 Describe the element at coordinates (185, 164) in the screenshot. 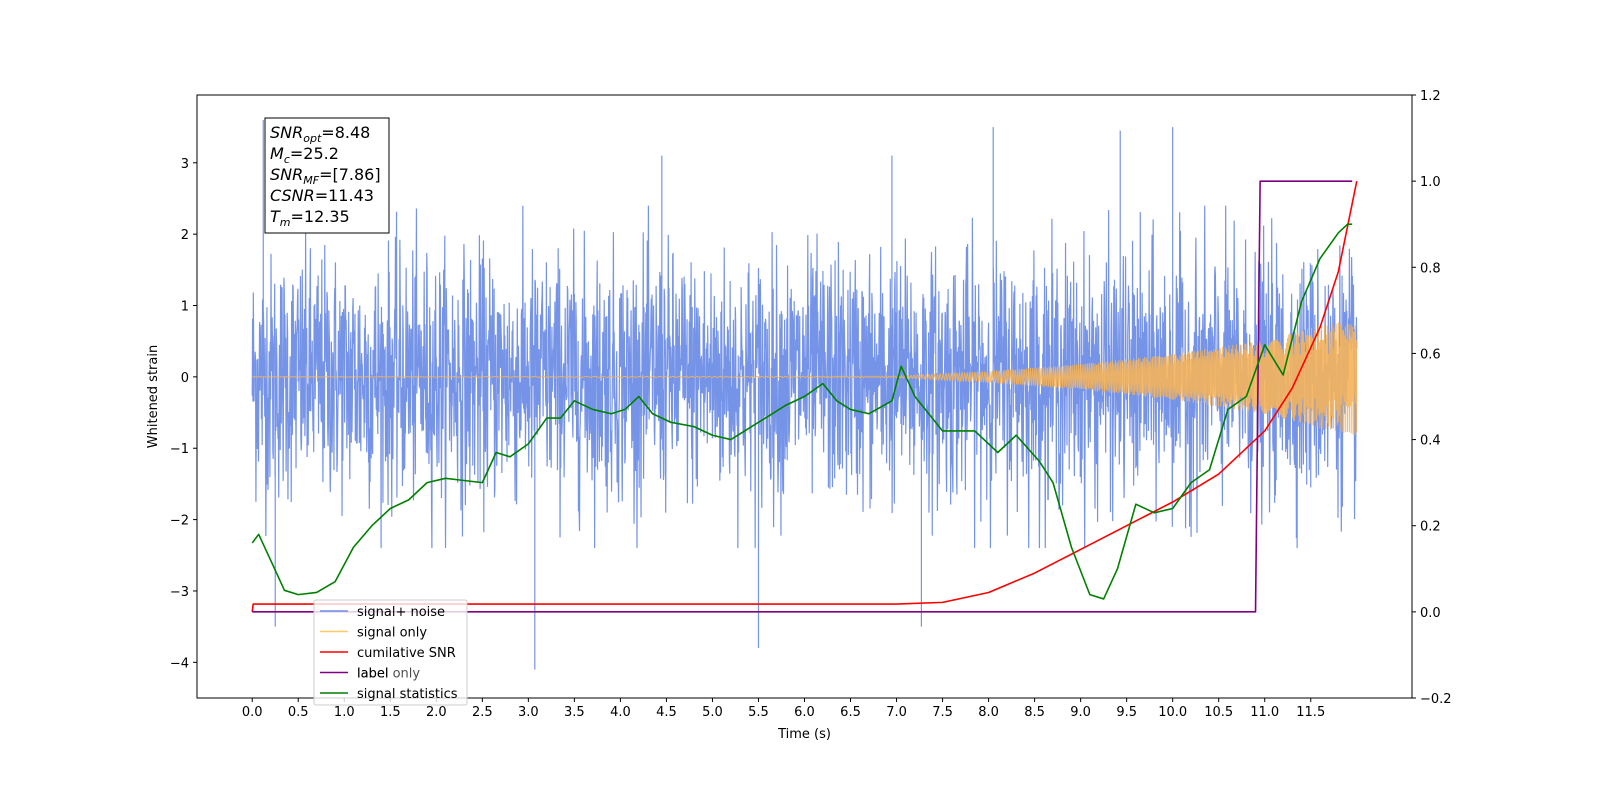

I see `y-tick-label: 3` at that location.